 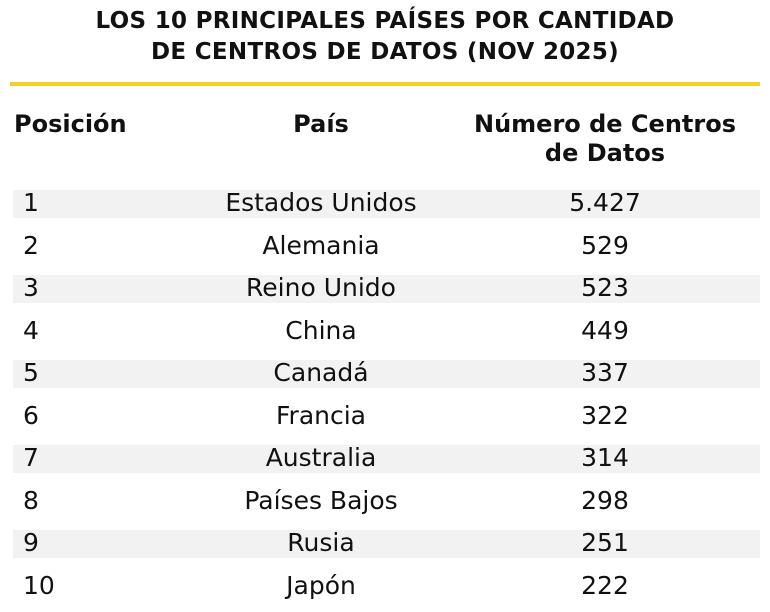 I want to click on table-row: 9 Rusia 251, so click(x=386, y=543).